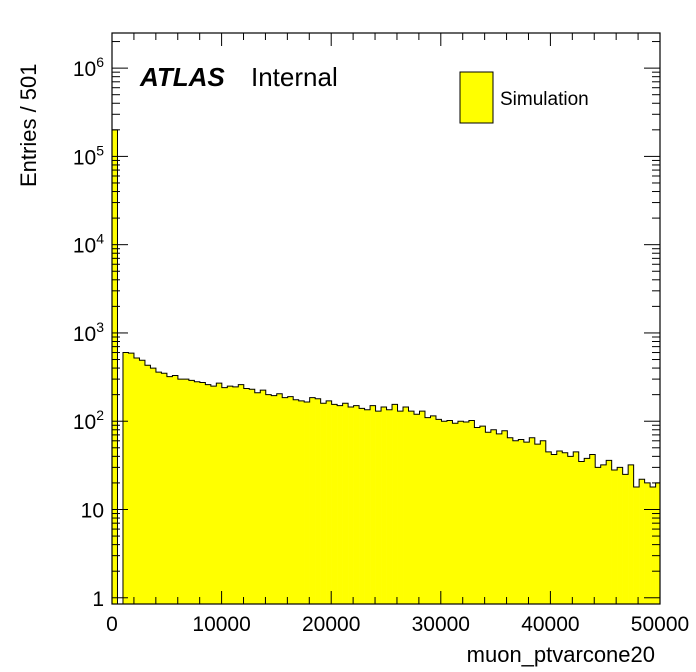  What do you see at coordinates (88, 244) in the screenshot?
I see `y-tick-label: 10⁴` at bounding box center [88, 244].